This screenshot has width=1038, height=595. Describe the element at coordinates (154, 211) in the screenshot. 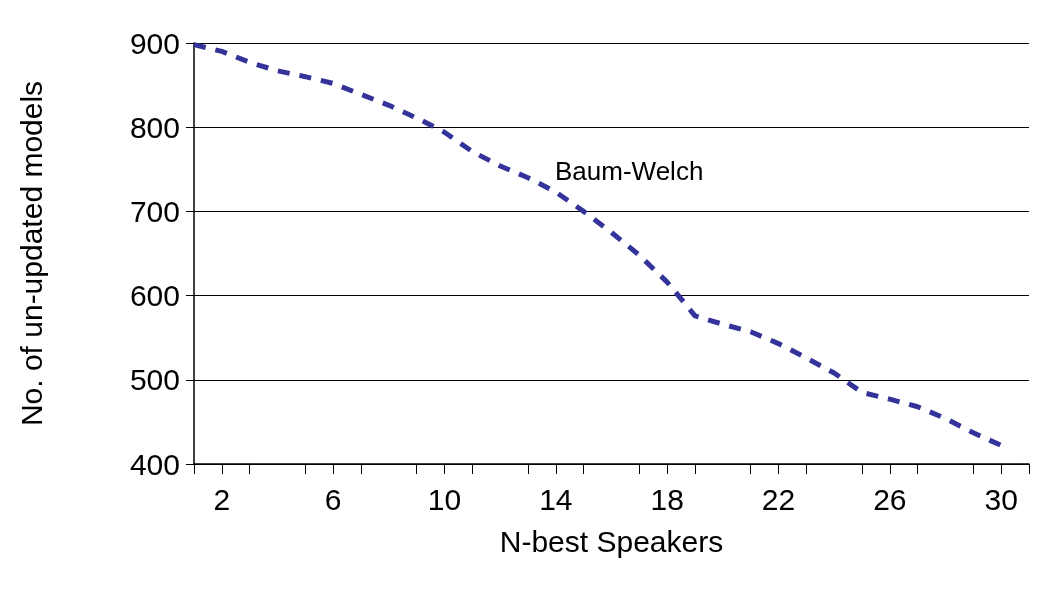

I see `y-tick-label: 700` at that location.